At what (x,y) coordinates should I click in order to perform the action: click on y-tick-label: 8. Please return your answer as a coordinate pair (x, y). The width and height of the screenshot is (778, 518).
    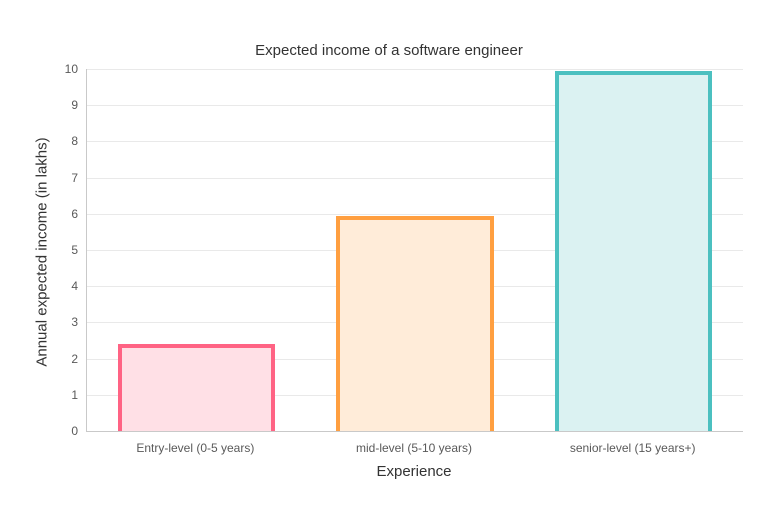
    Looking at the image, I should click on (74, 141).